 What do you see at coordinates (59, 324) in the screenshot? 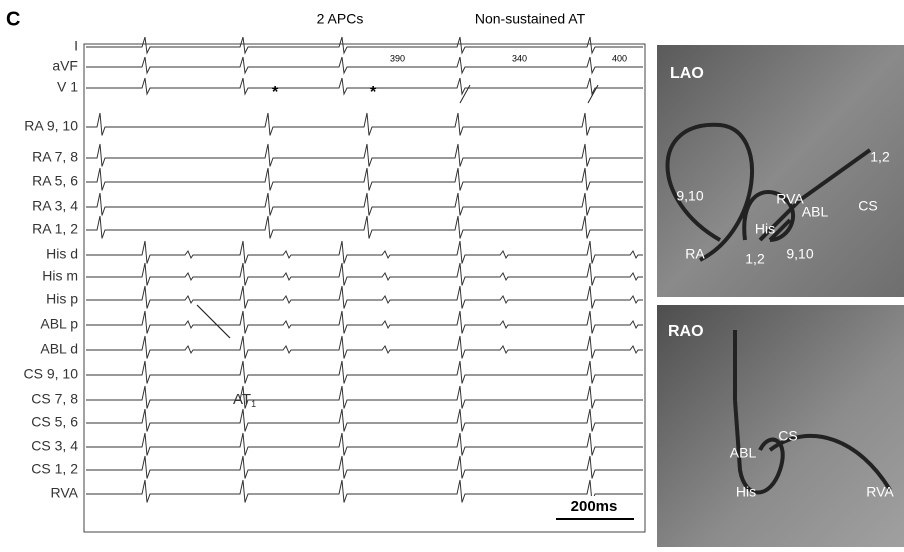
I see `channel-label: ABL p` at bounding box center [59, 324].